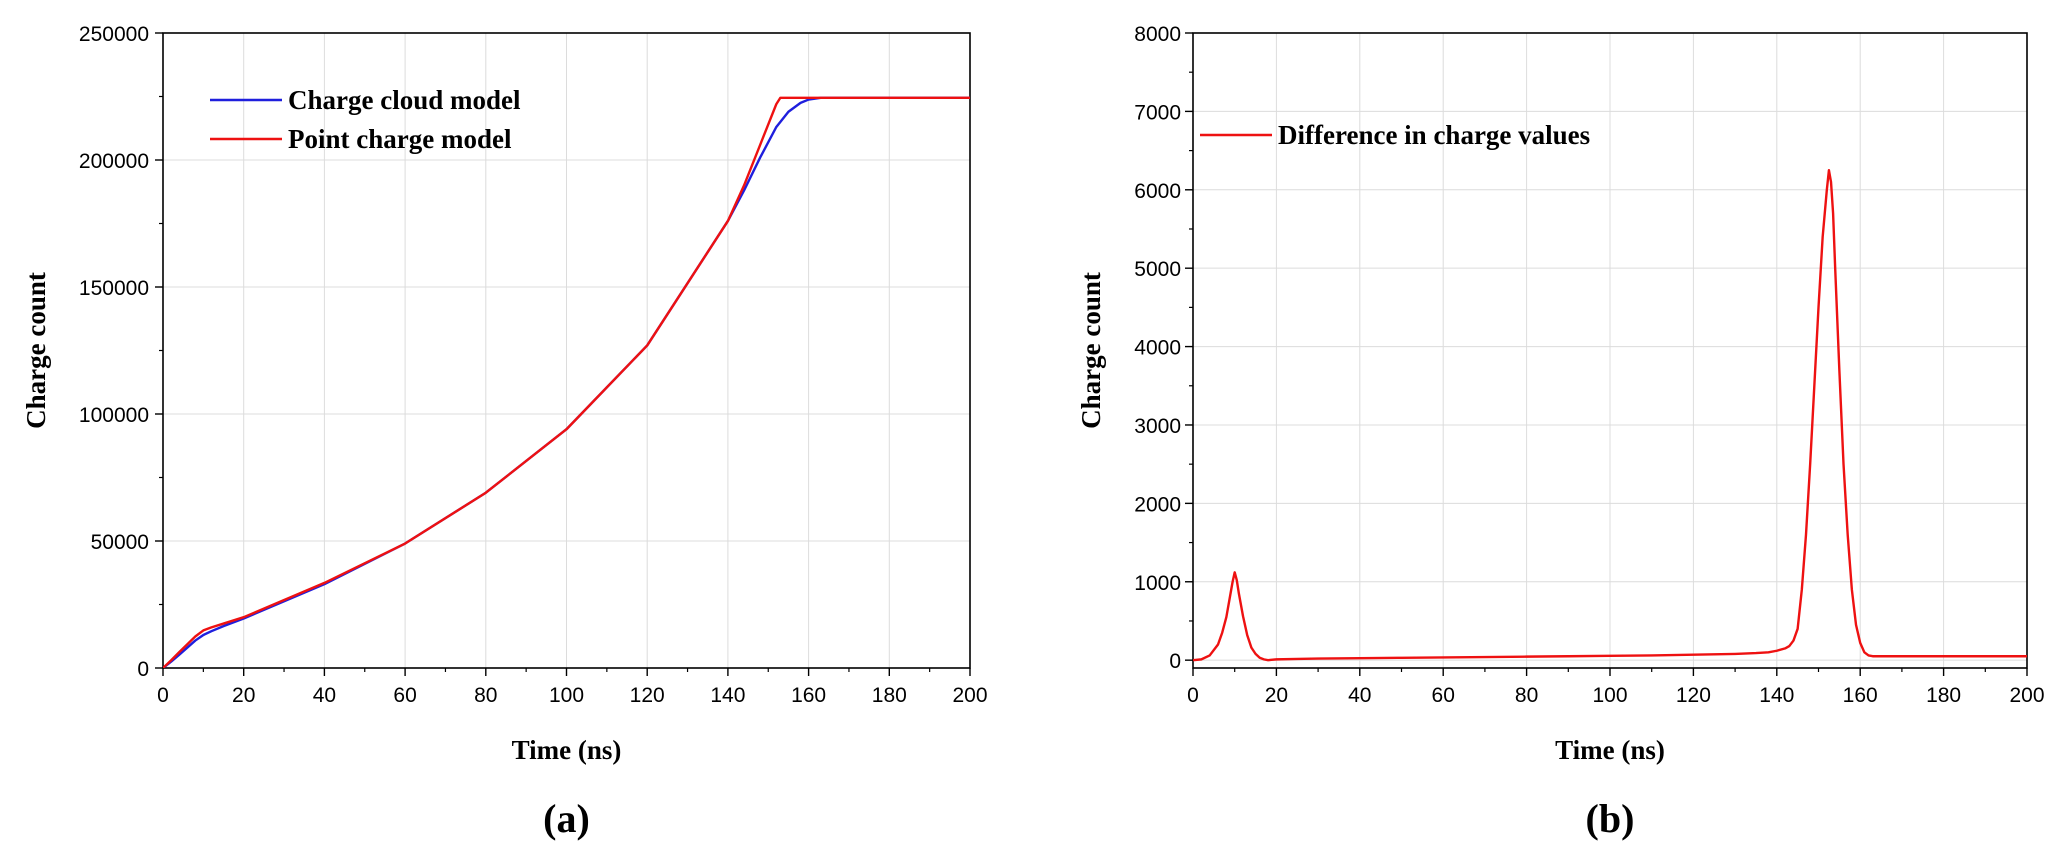 This screenshot has height=862, width=2063. What do you see at coordinates (1157, 269) in the screenshot?
I see `y-tick-label: 5000` at bounding box center [1157, 269].